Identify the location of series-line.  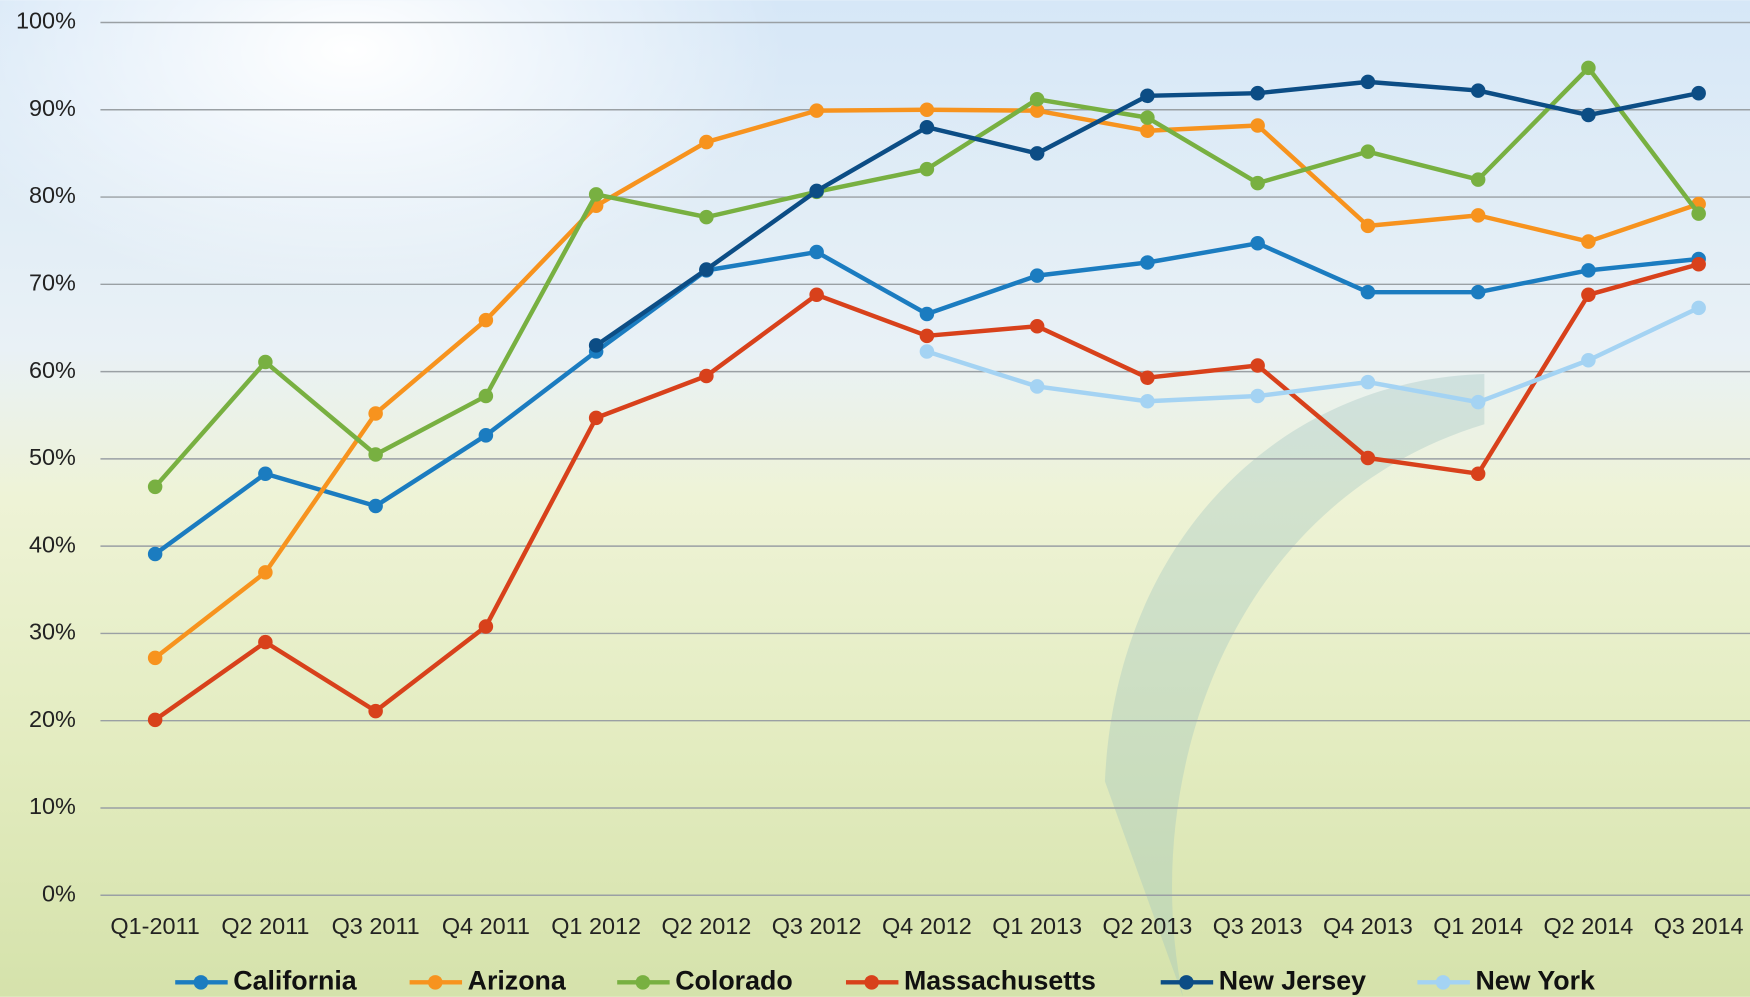
(1313, 355).